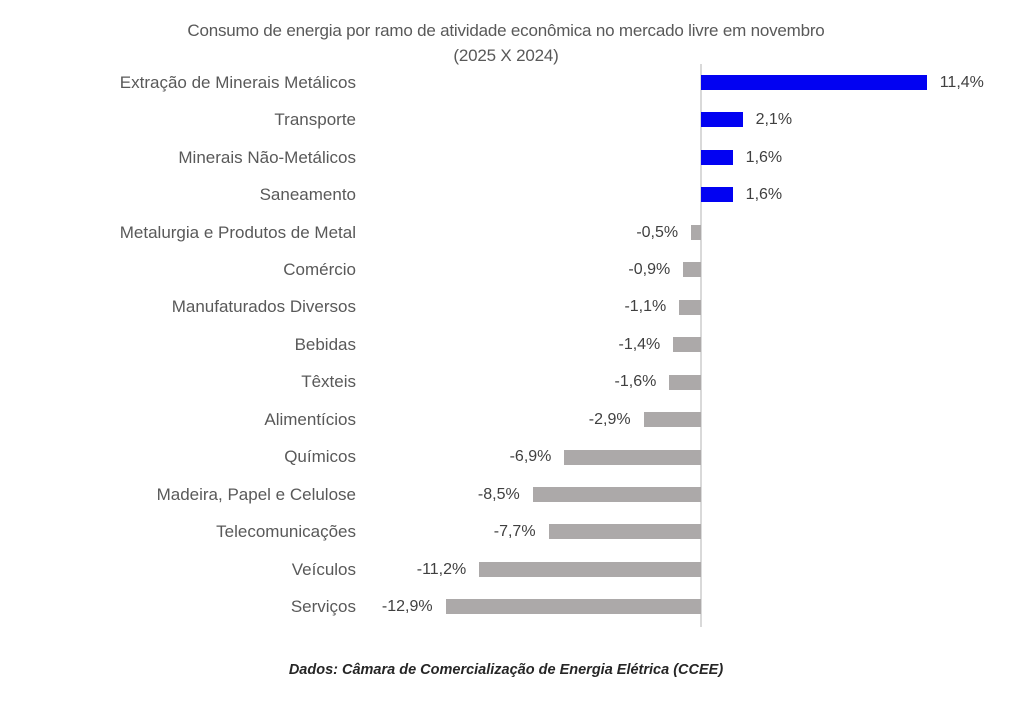  I want to click on value-label: 2,1%, so click(774, 120).